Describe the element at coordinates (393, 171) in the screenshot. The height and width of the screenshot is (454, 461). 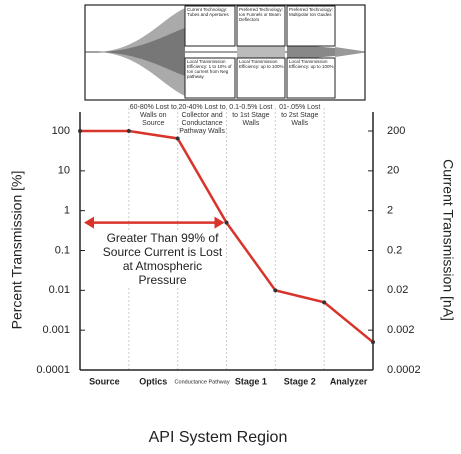
I see `y2-tick-label: 20` at that location.